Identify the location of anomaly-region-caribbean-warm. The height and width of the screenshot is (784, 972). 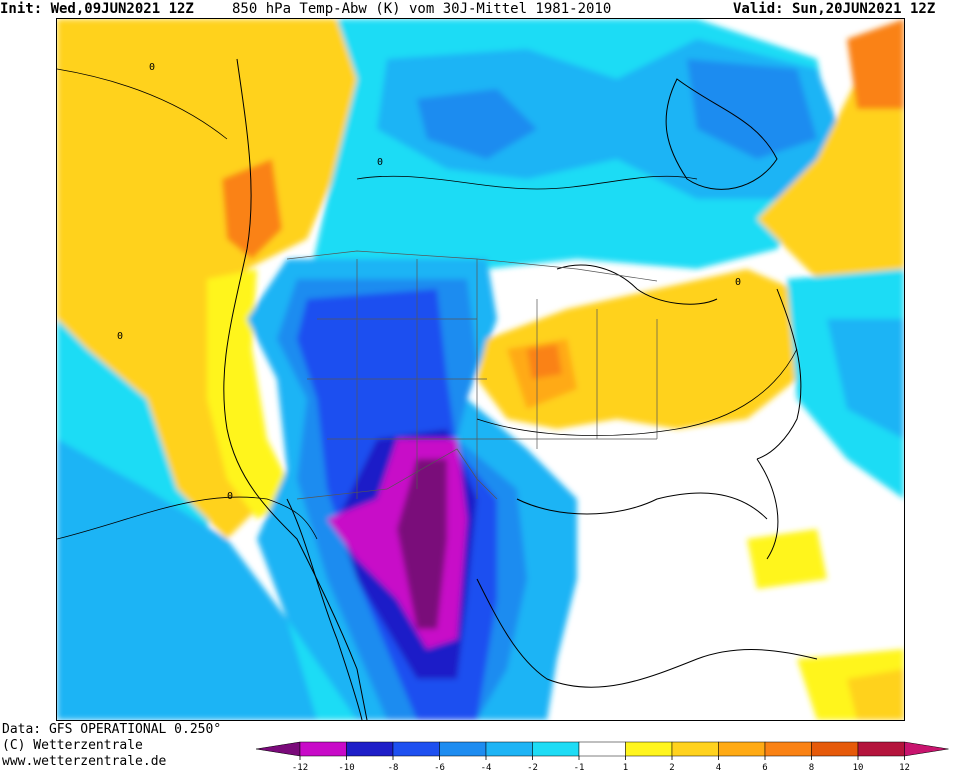
(875, 694).